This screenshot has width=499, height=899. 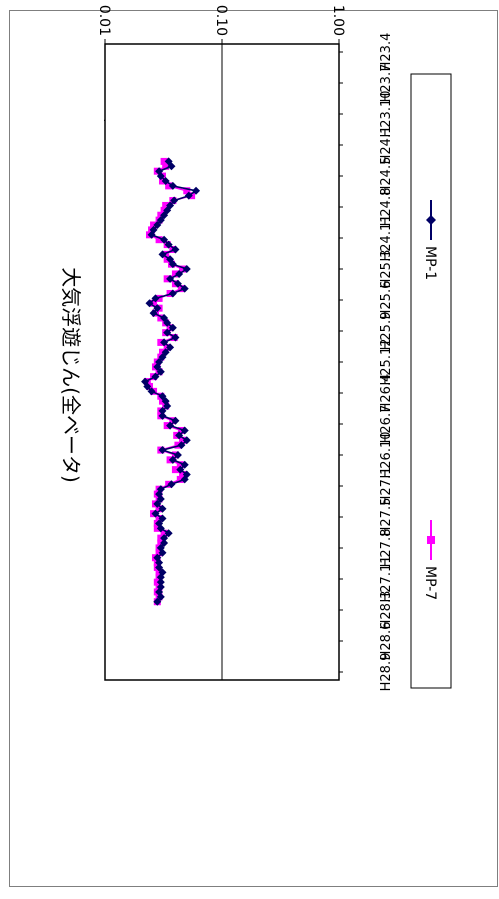 What do you see at coordinates (386, 548) in the screenshot?
I see `x-tick-label: H27.8` at bounding box center [386, 548].